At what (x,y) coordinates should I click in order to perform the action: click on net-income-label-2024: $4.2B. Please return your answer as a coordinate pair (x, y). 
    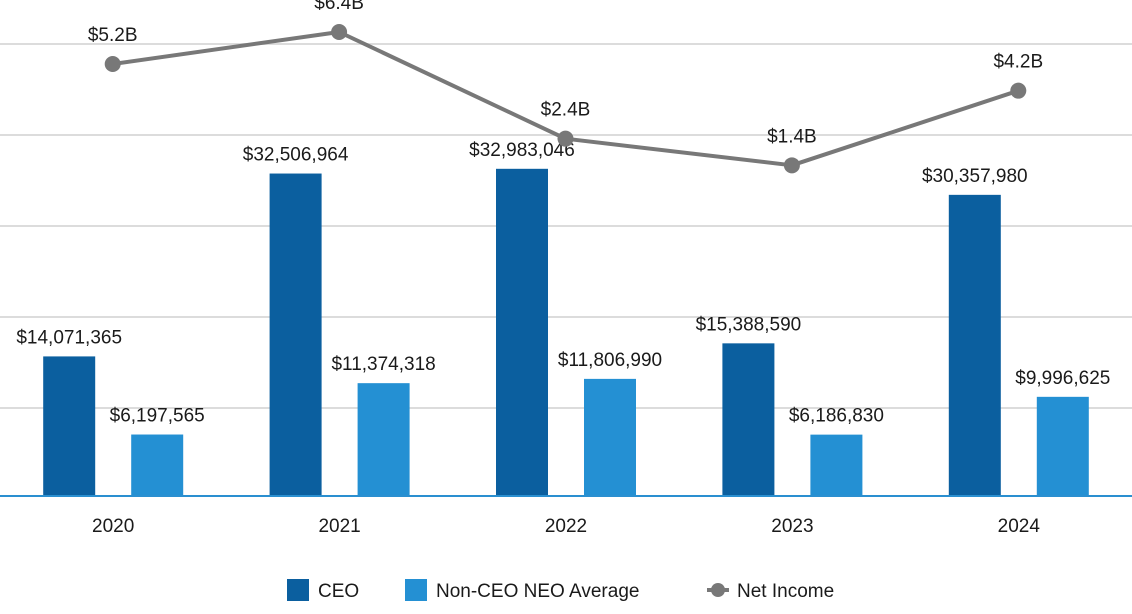
    Looking at the image, I should click on (1018, 62).